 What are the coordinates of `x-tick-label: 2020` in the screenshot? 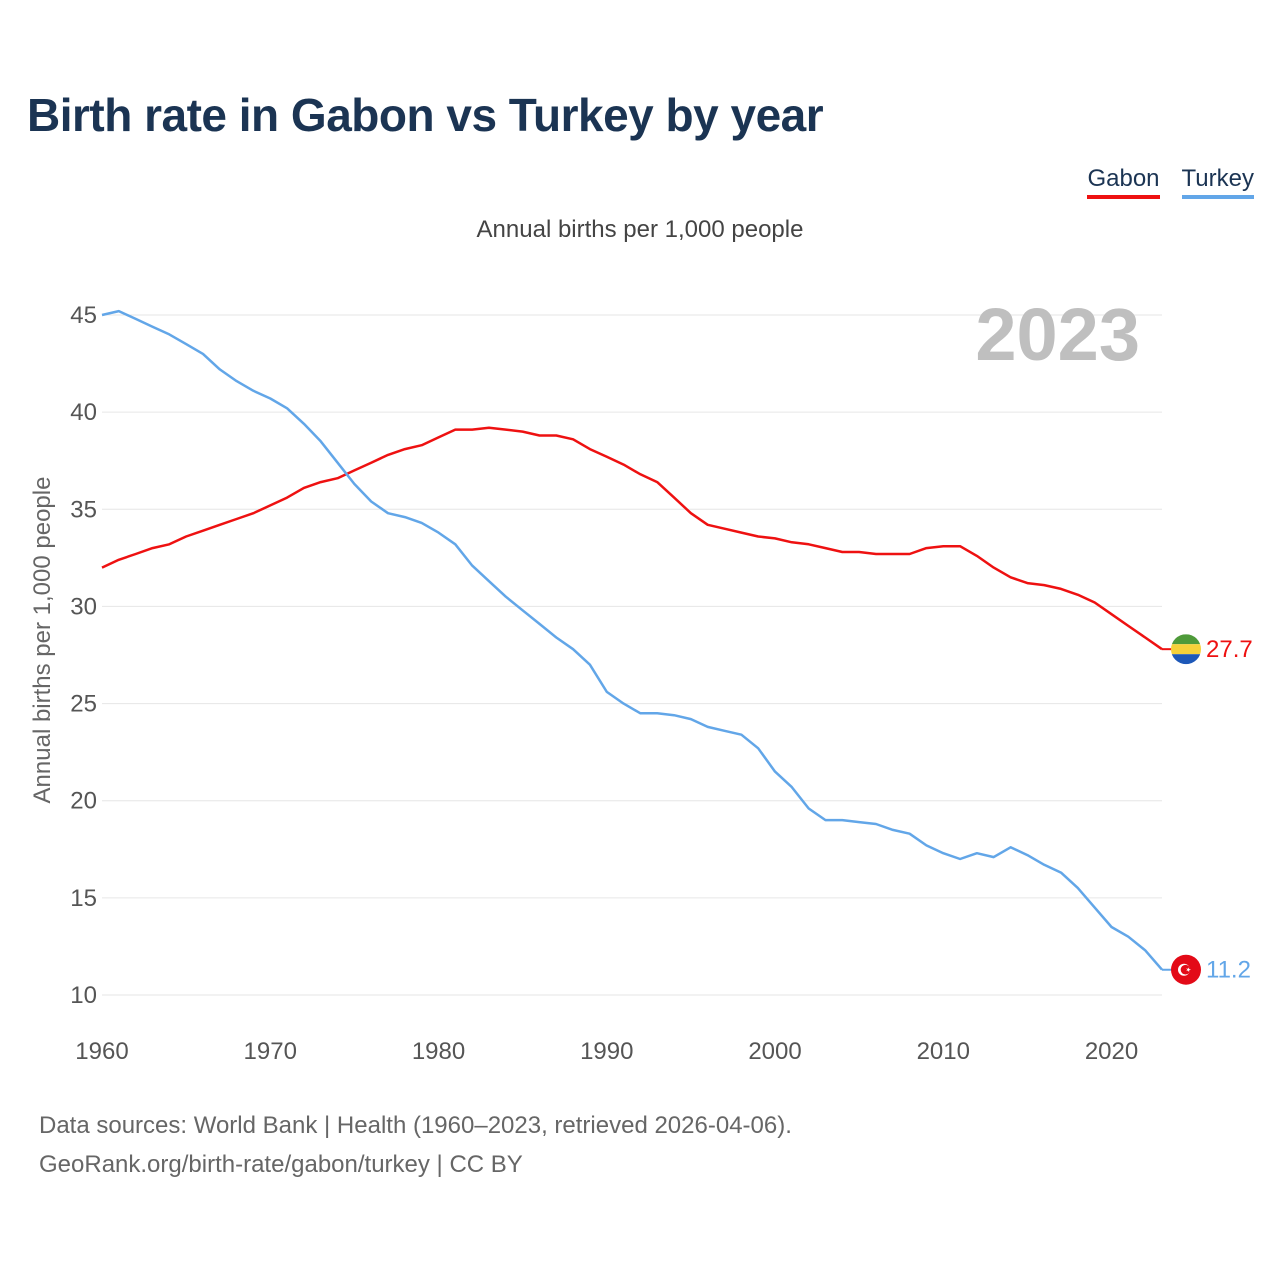 It's located at (1111, 1051).